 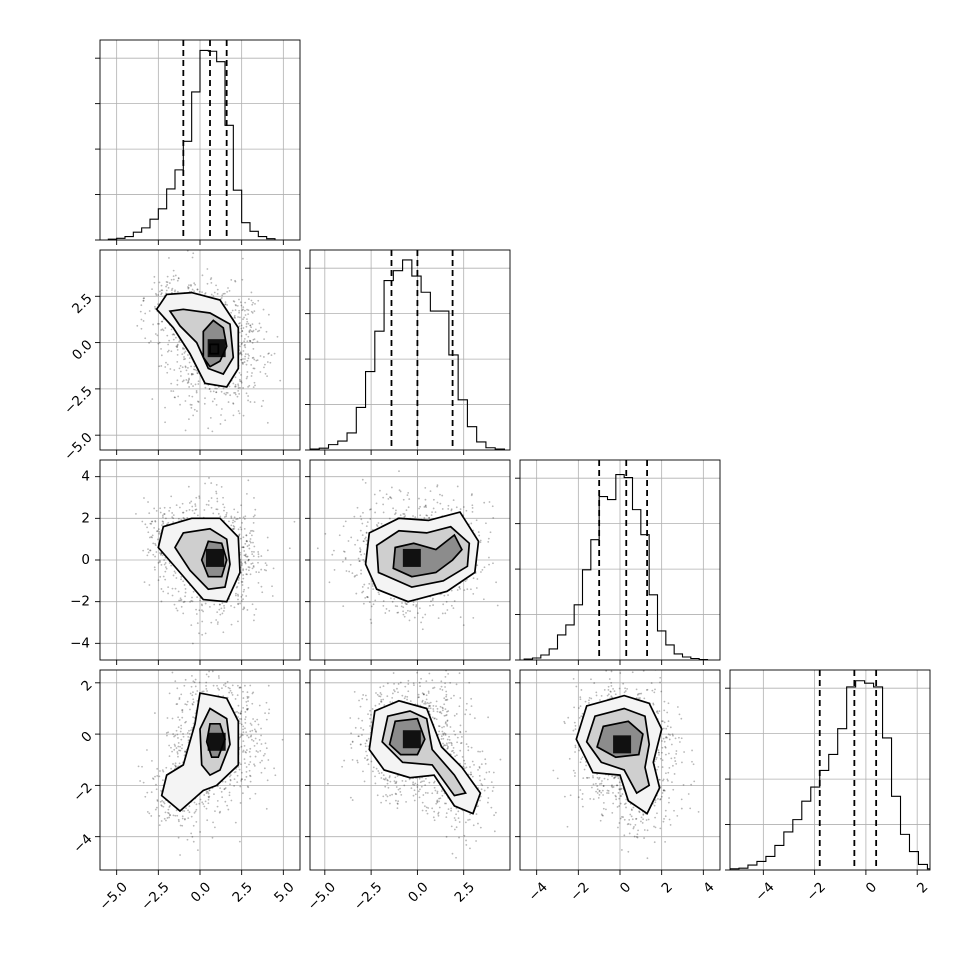 What do you see at coordinates (80, 643) in the screenshot?
I see `y-tick-label: −4` at bounding box center [80, 643].